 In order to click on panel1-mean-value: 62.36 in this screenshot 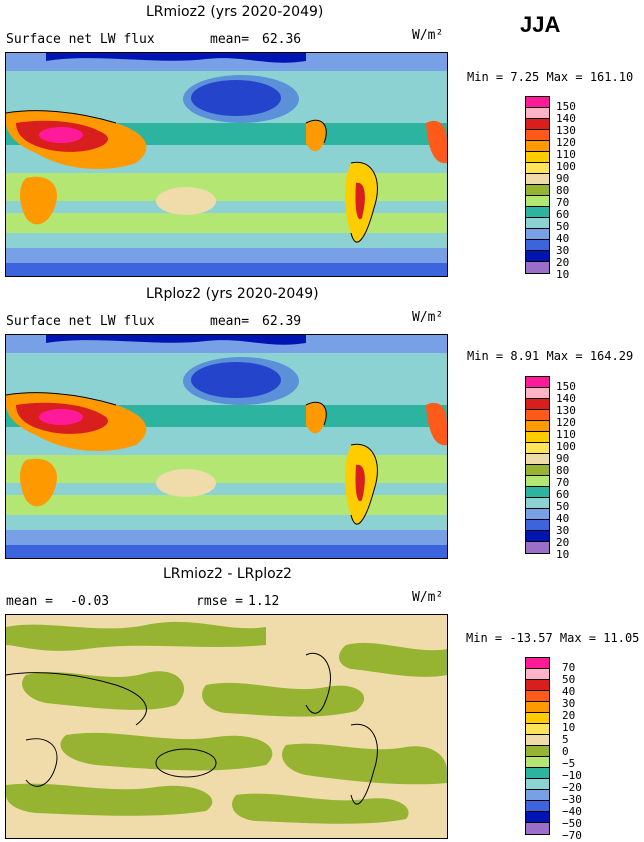, I will do `click(282, 39)`.